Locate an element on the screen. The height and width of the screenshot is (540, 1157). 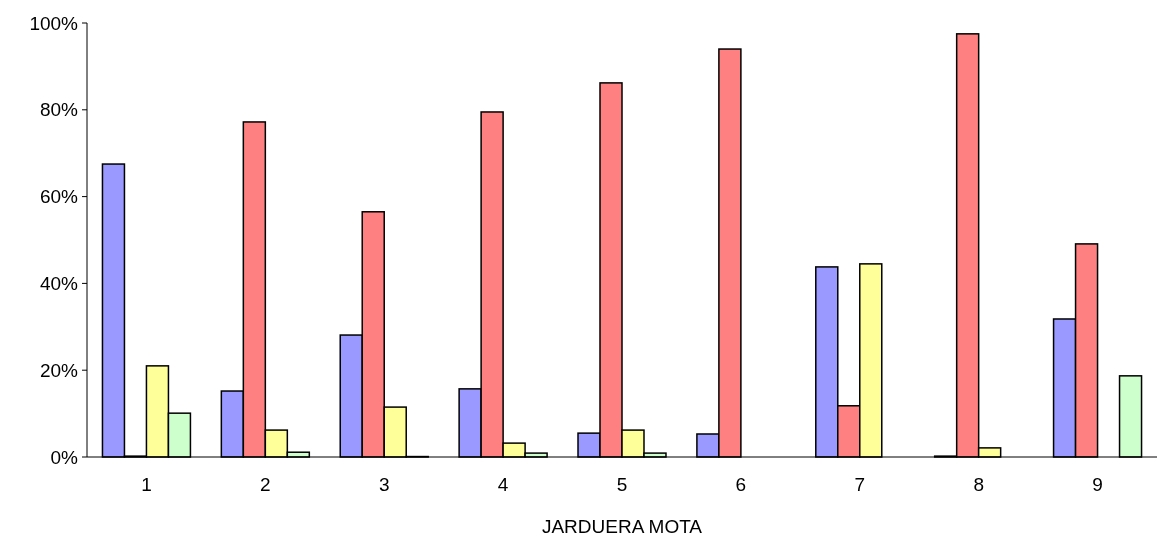
x-tick-label: 2 is located at coordinates (265, 484).